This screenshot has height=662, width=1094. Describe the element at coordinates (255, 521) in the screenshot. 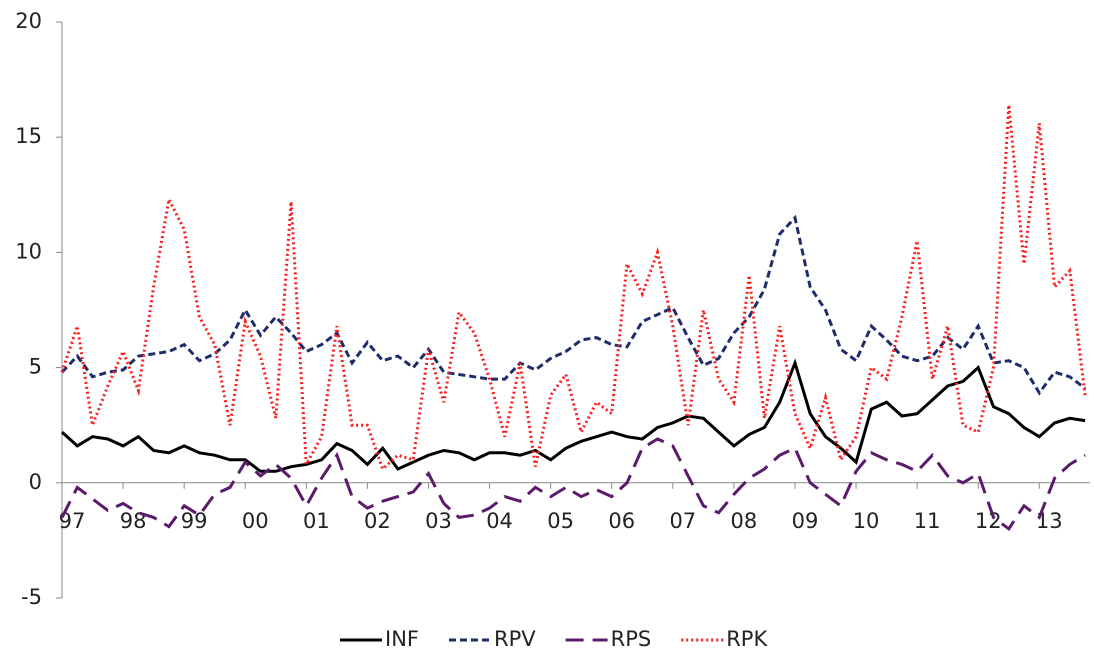

I see `x-tick-label: 00` at that location.